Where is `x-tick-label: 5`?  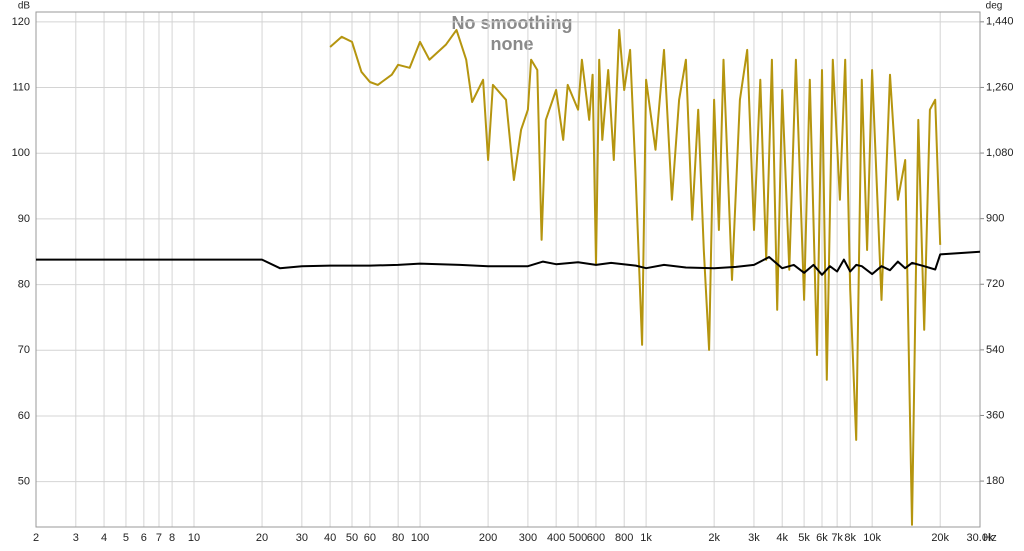
x-tick-label: 5 is located at coordinates (126, 538).